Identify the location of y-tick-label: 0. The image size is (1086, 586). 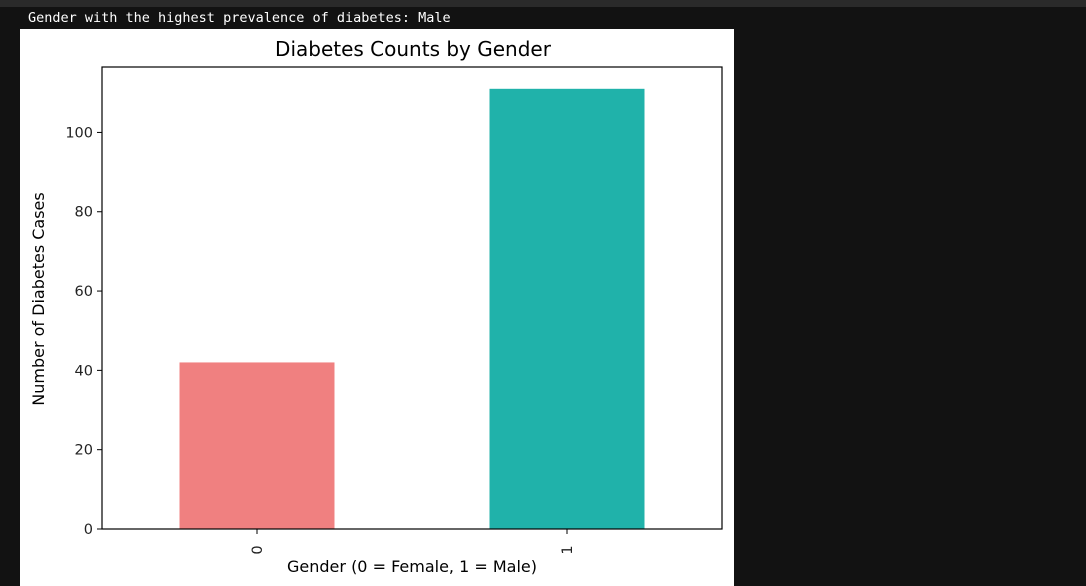
(88, 530).